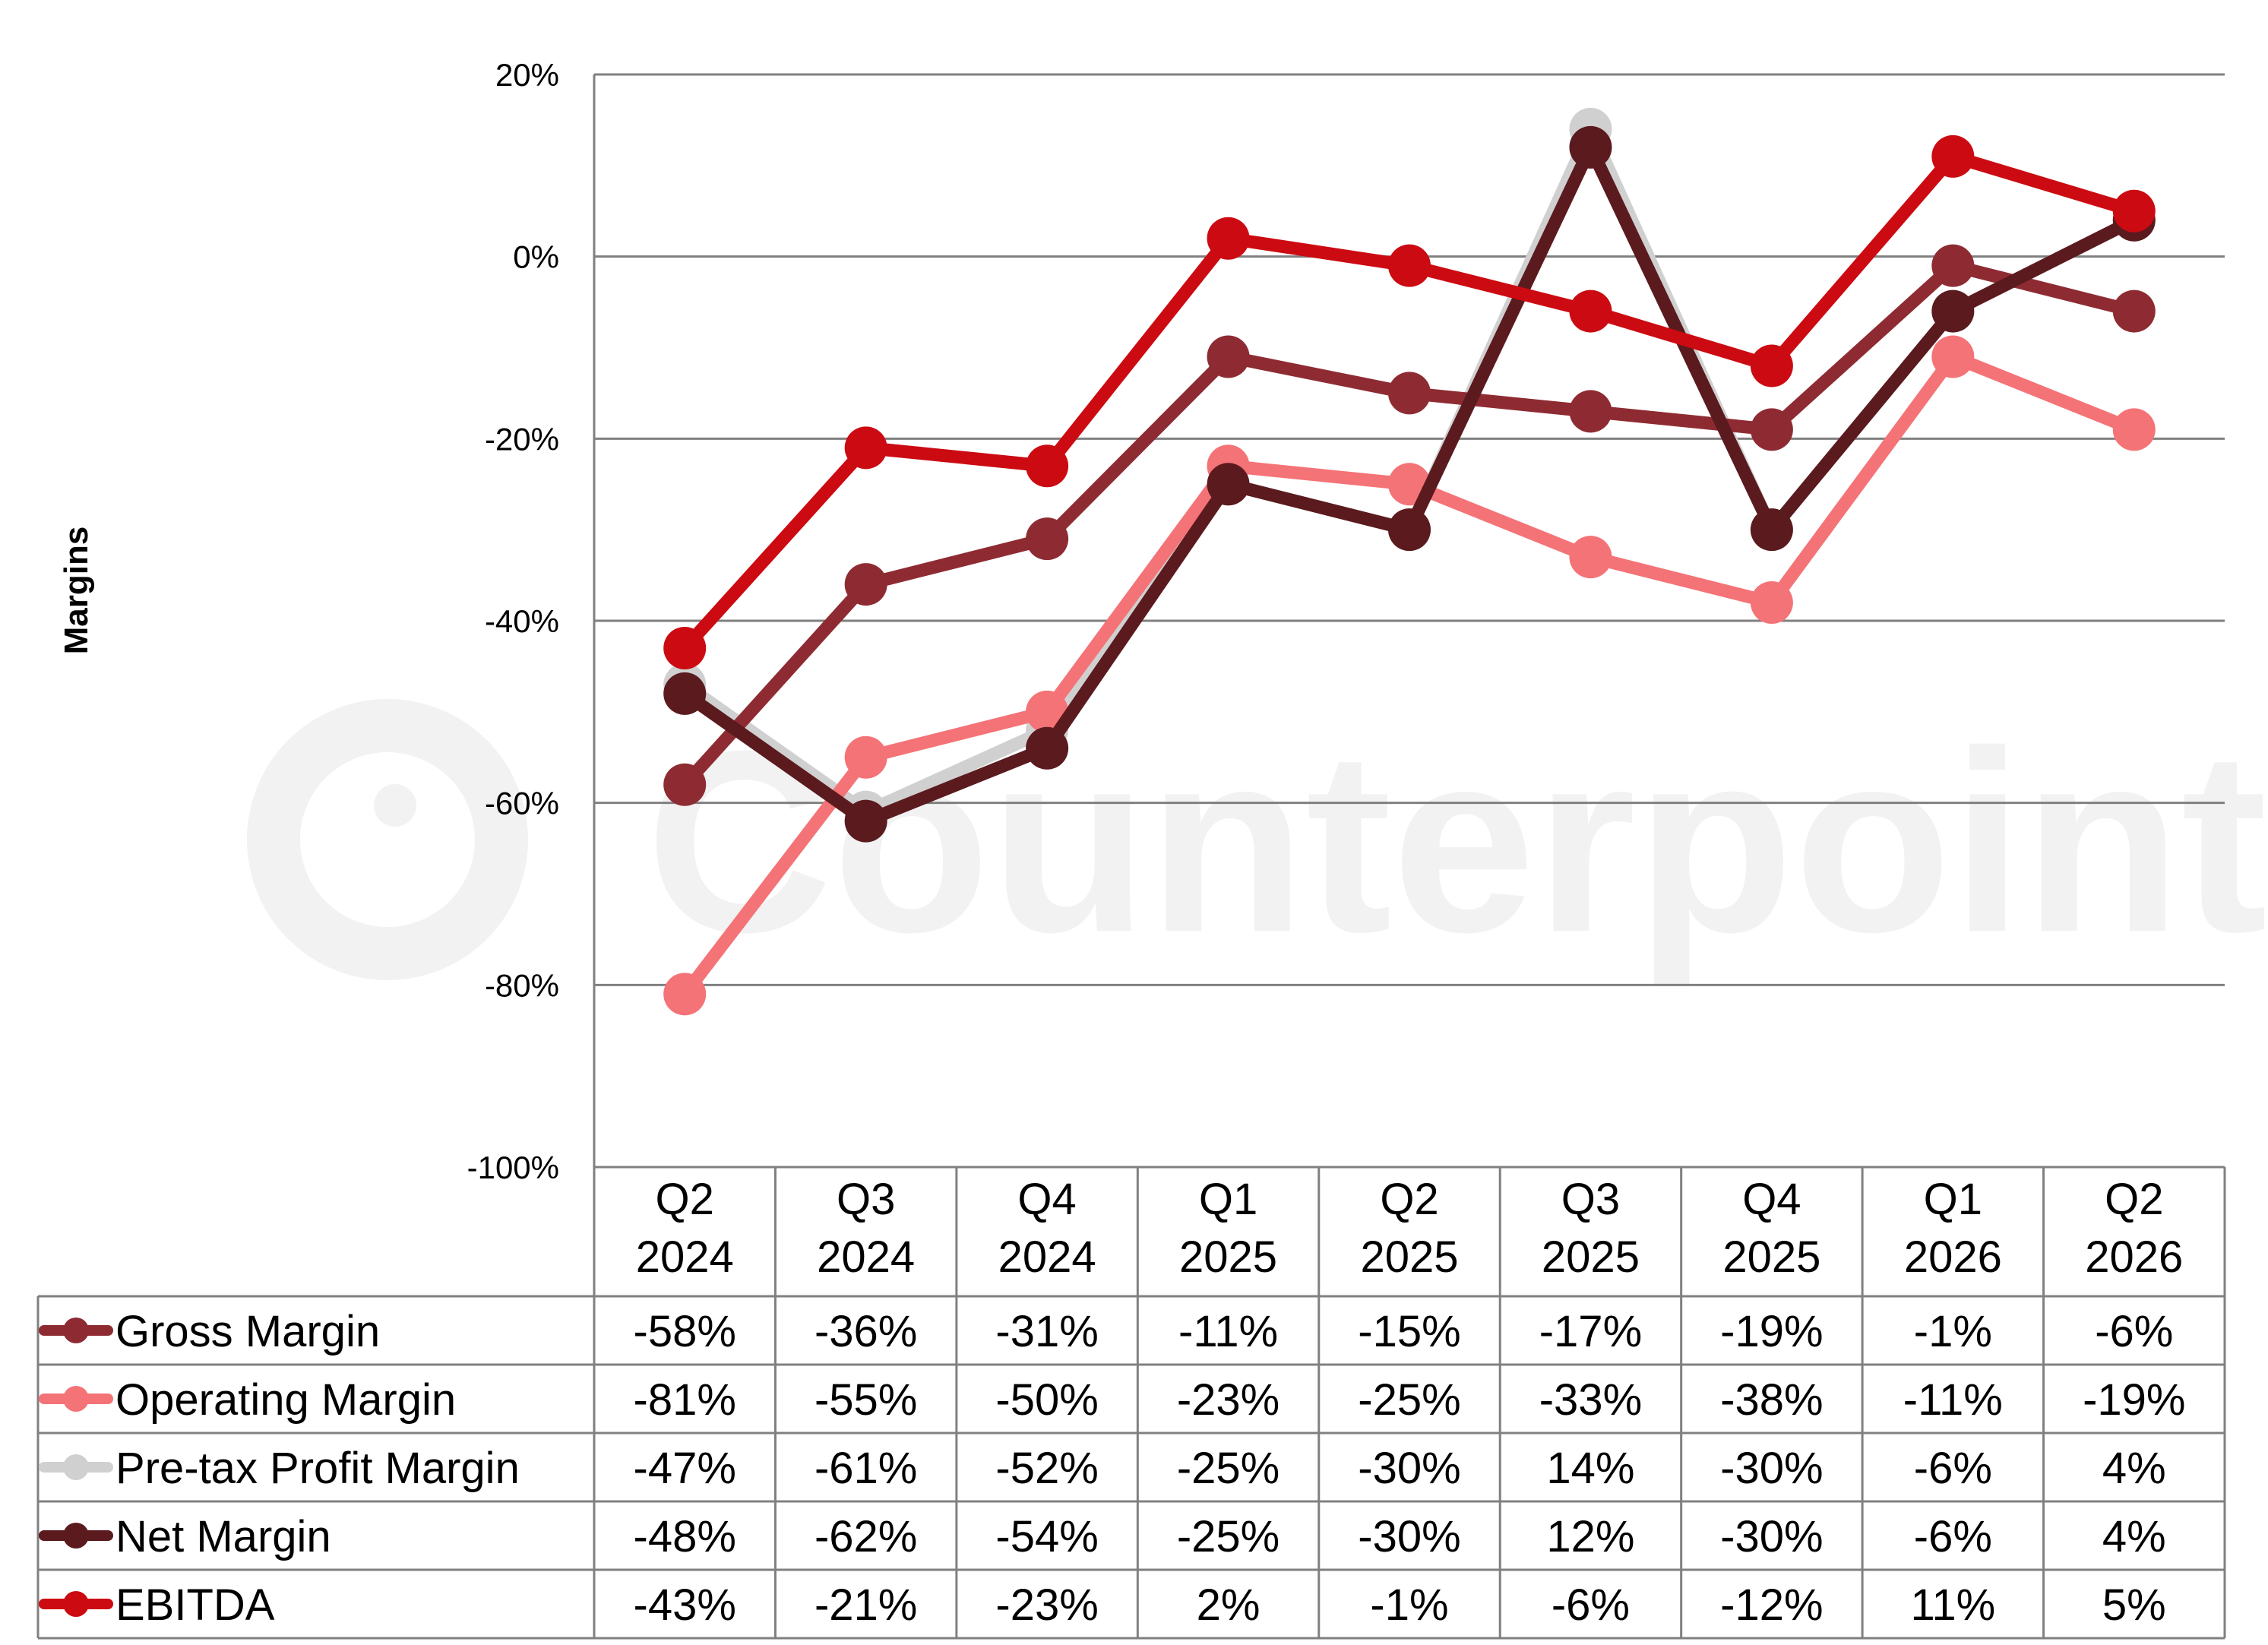 Image resolution: width=2268 pixels, height=1645 pixels. Describe the element at coordinates (2134, 1605) in the screenshot. I see `table-value-cell: 5%` at that location.